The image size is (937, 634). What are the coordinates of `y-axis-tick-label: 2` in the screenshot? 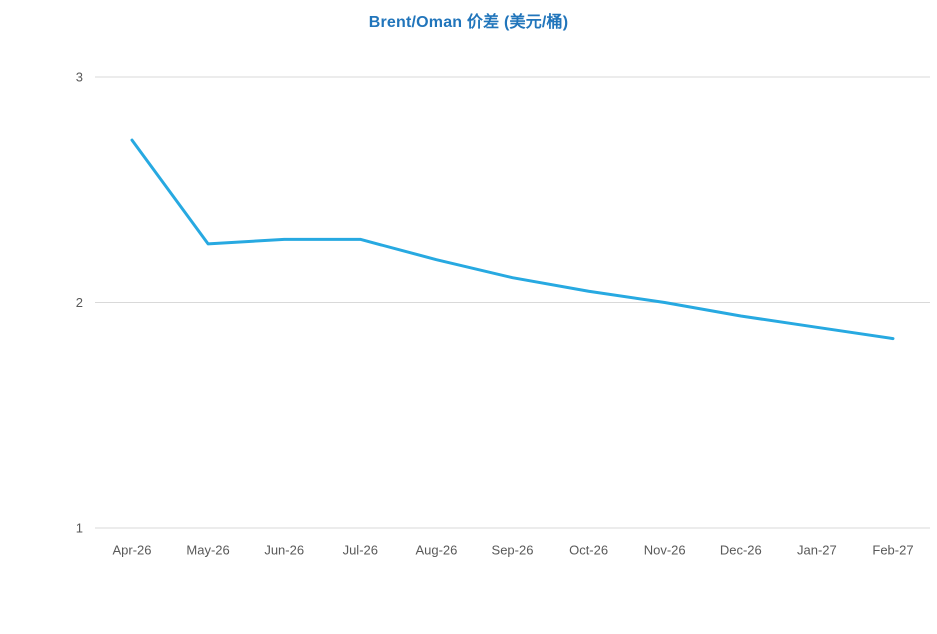 It's located at (79, 302).